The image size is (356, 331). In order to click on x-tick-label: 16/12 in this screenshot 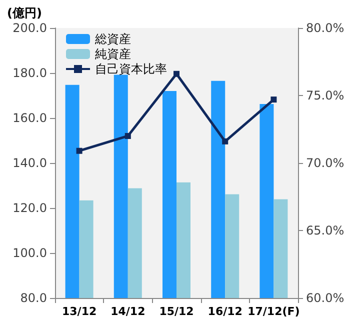, I will do `click(225, 311)`.